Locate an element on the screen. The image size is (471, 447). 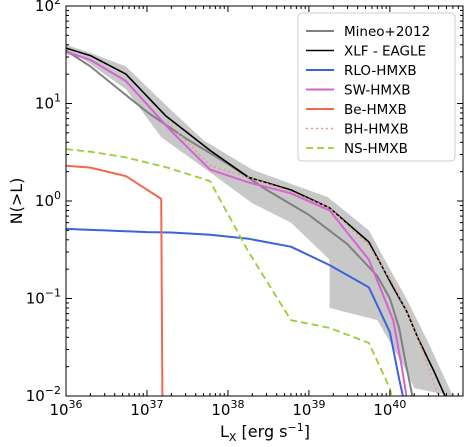
x-tick-label: 1039 is located at coordinates (308, 408).